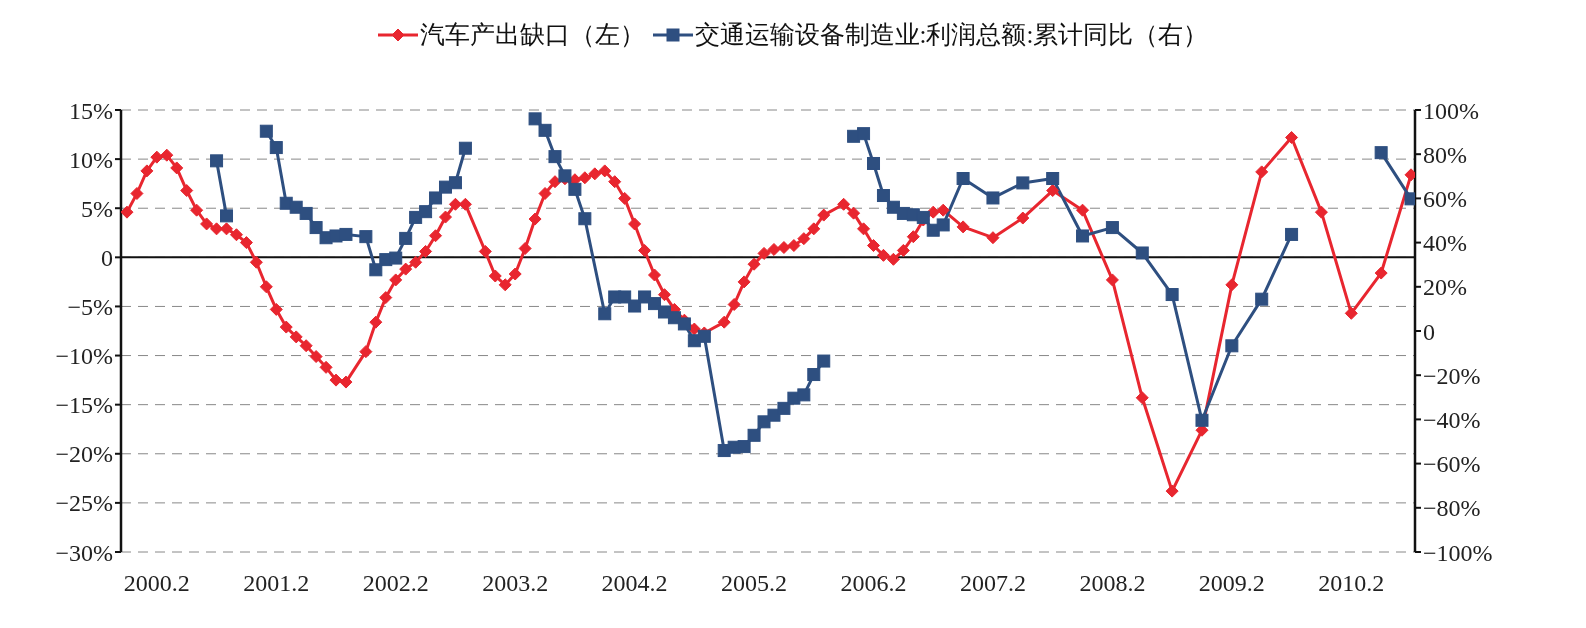  What do you see at coordinates (951, 35) in the screenshot?
I see `legend-label: 交通运输设备制造业:利润总额:累计同比（右）` at bounding box center [951, 35].